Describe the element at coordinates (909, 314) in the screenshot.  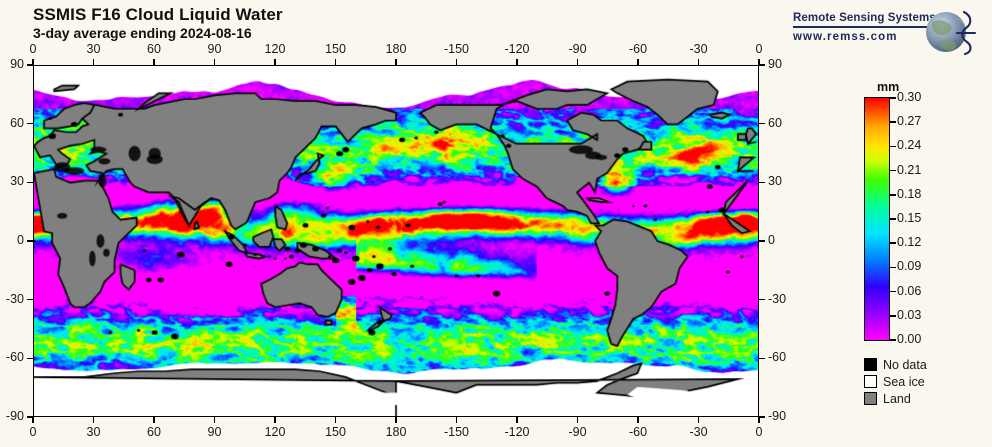
I see `colorbar-value-label: 0.03` at that location.